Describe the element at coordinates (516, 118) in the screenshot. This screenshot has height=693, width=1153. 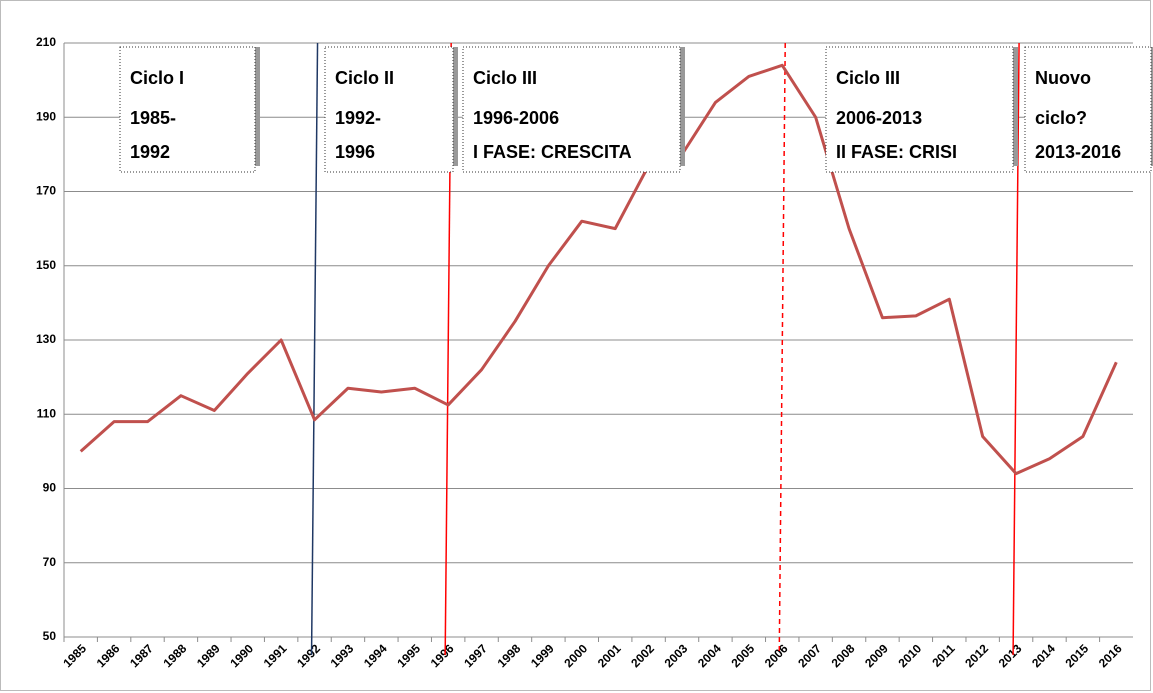
I see `annotation-text: 1996-2006` at that location.